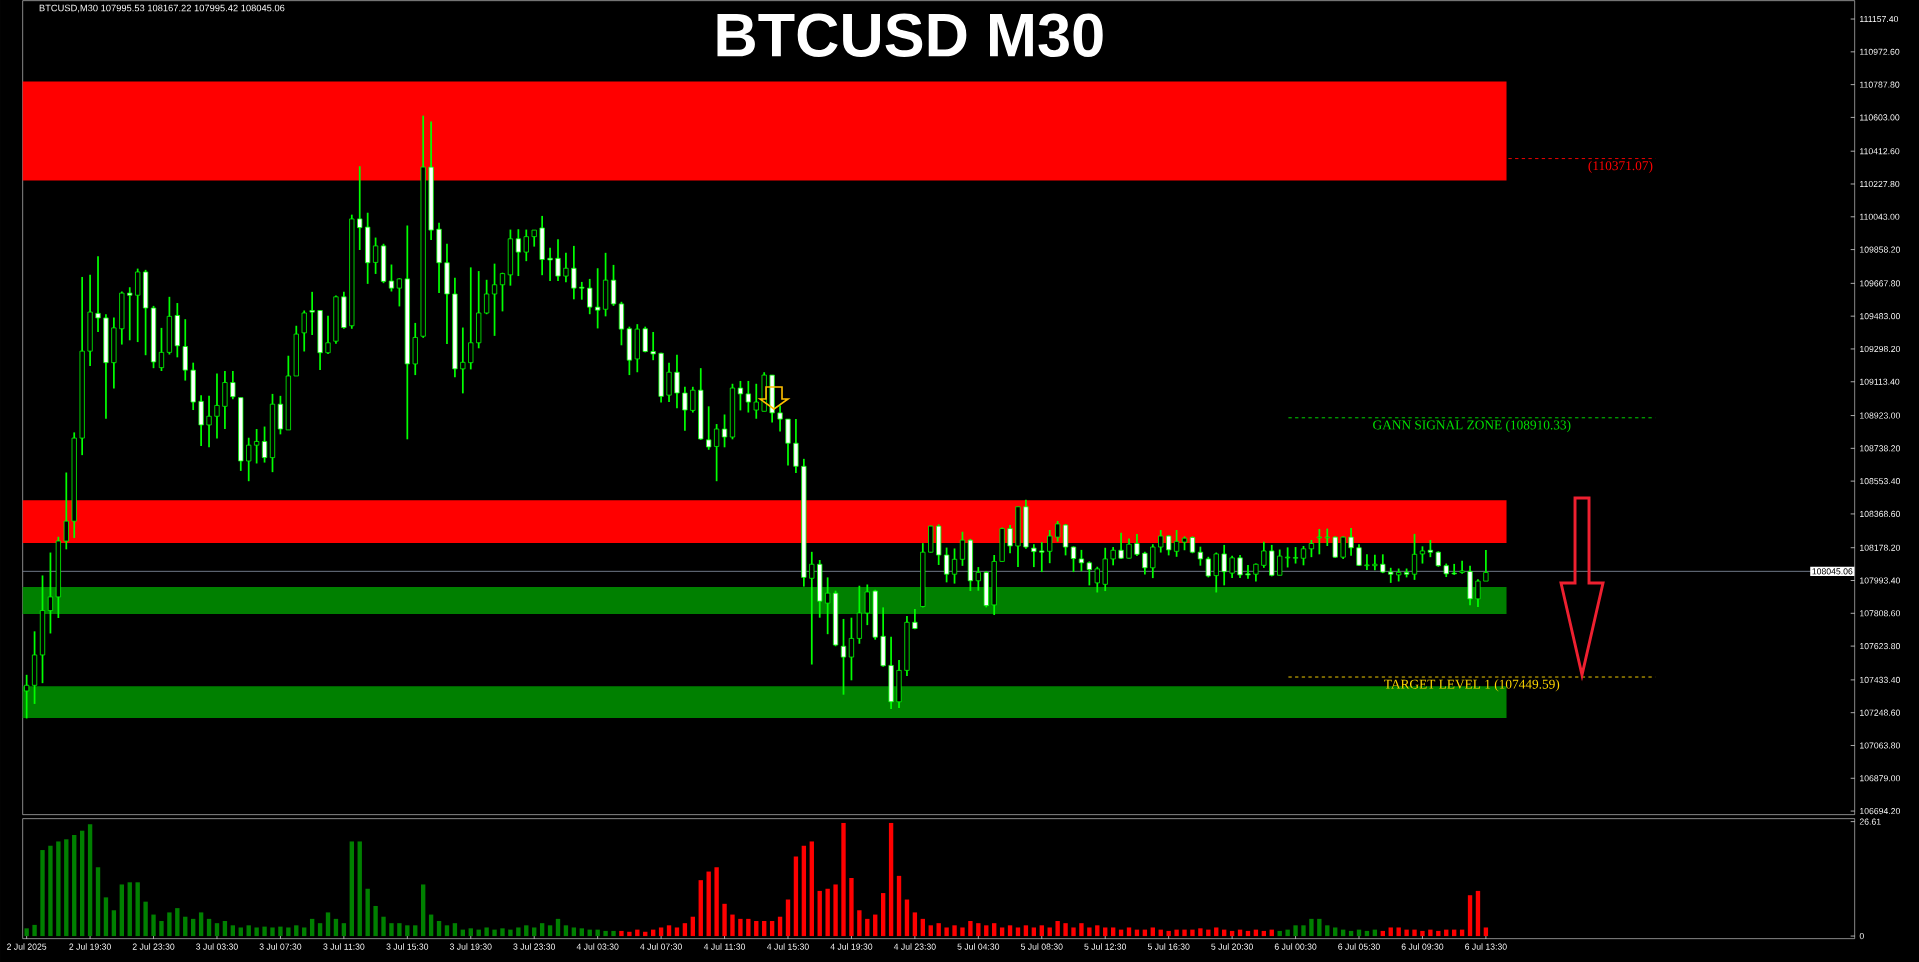 This screenshot has height=962, width=1919. Describe the element at coordinates (1880, 778) in the screenshot. I see `y-tick-label: 106879.00` at that location.